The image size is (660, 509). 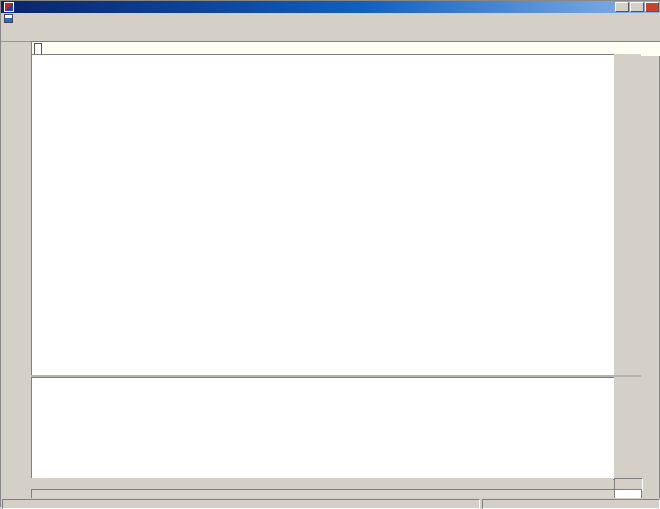 What do you see at coordinates (336, 376) in the screenshot?
I see `panel-splitter` at bounding box center [336, 376].